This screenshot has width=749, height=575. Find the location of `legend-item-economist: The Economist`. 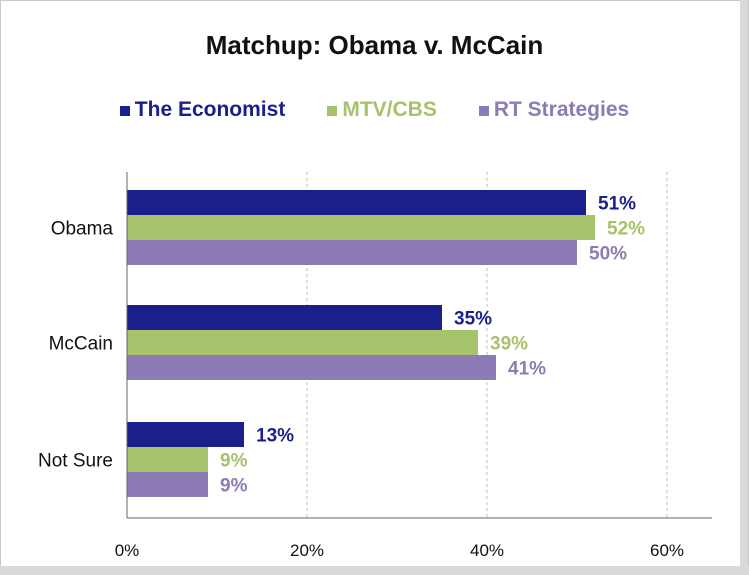

legend-item-economist: The Economist is located at coordinates (202, 110).